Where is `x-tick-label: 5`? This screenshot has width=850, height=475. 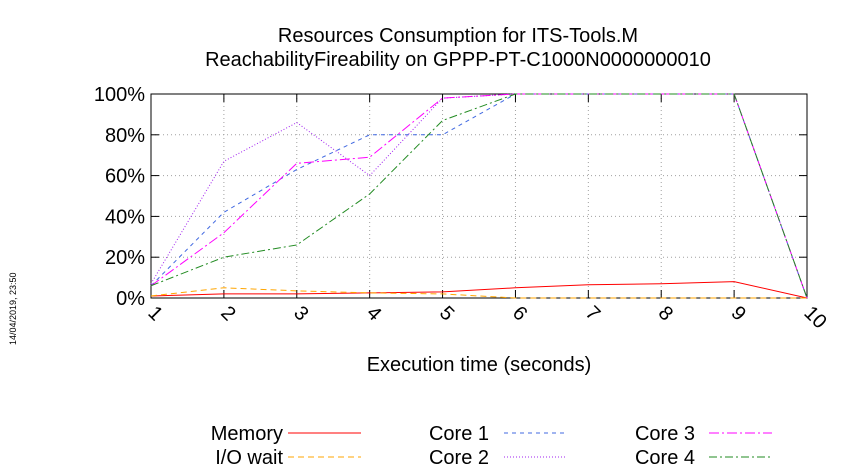
x-tick-label: 5 is located at coordinates (446, 313).